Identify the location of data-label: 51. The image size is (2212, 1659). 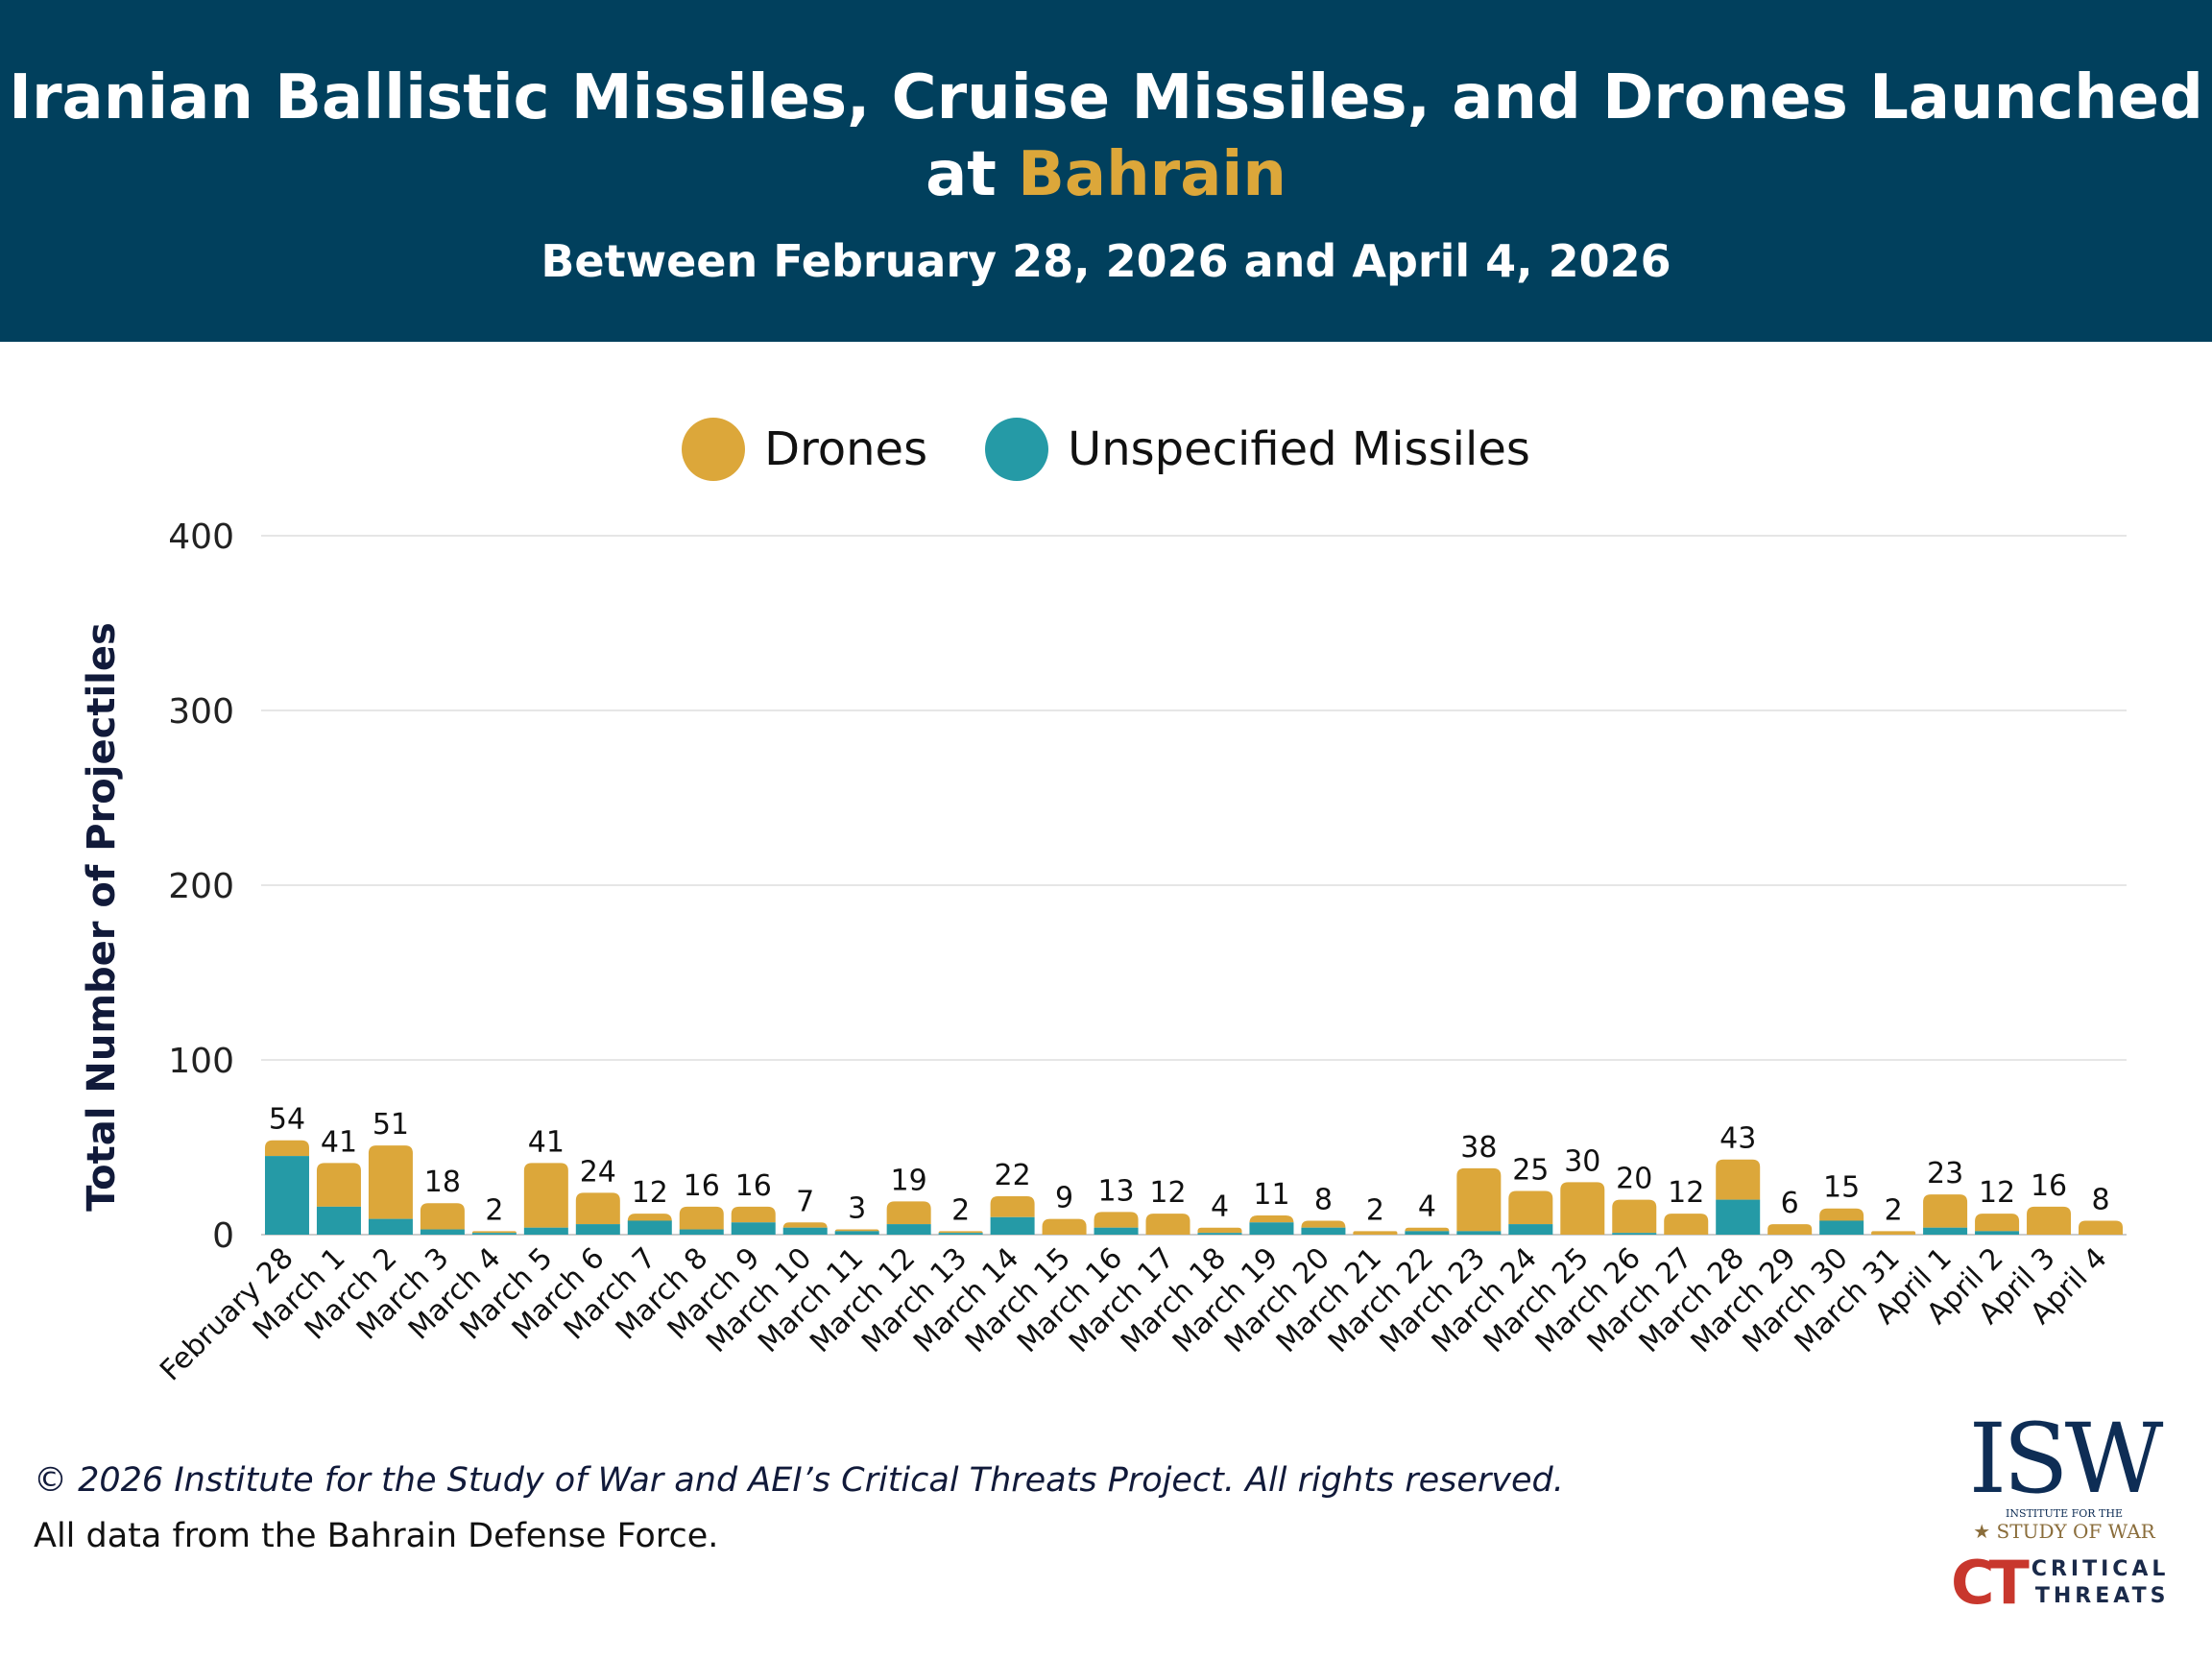
(391, 1125).